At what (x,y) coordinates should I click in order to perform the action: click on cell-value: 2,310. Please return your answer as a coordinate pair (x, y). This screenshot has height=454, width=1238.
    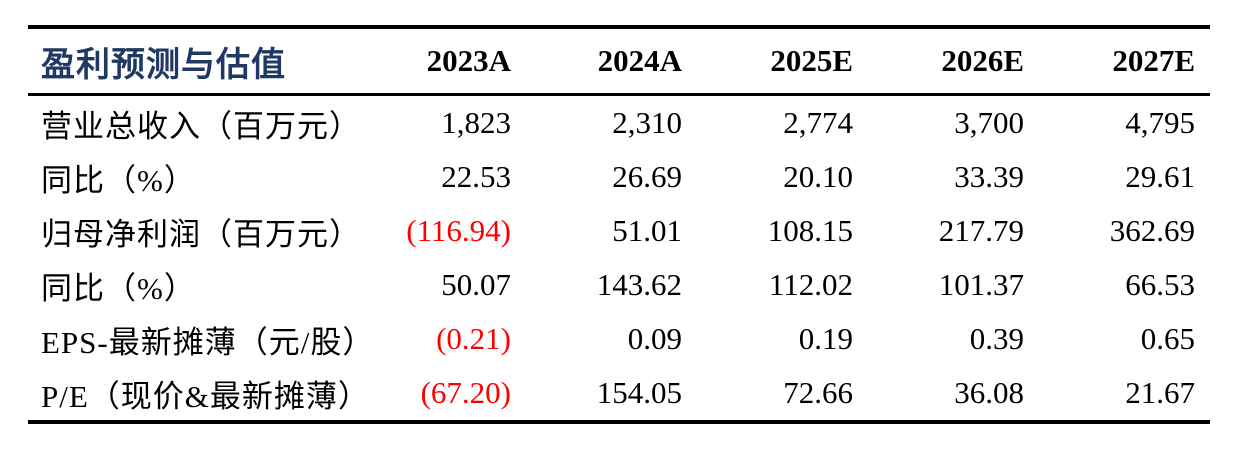
    Looking at the image, I should click on (647, 122).